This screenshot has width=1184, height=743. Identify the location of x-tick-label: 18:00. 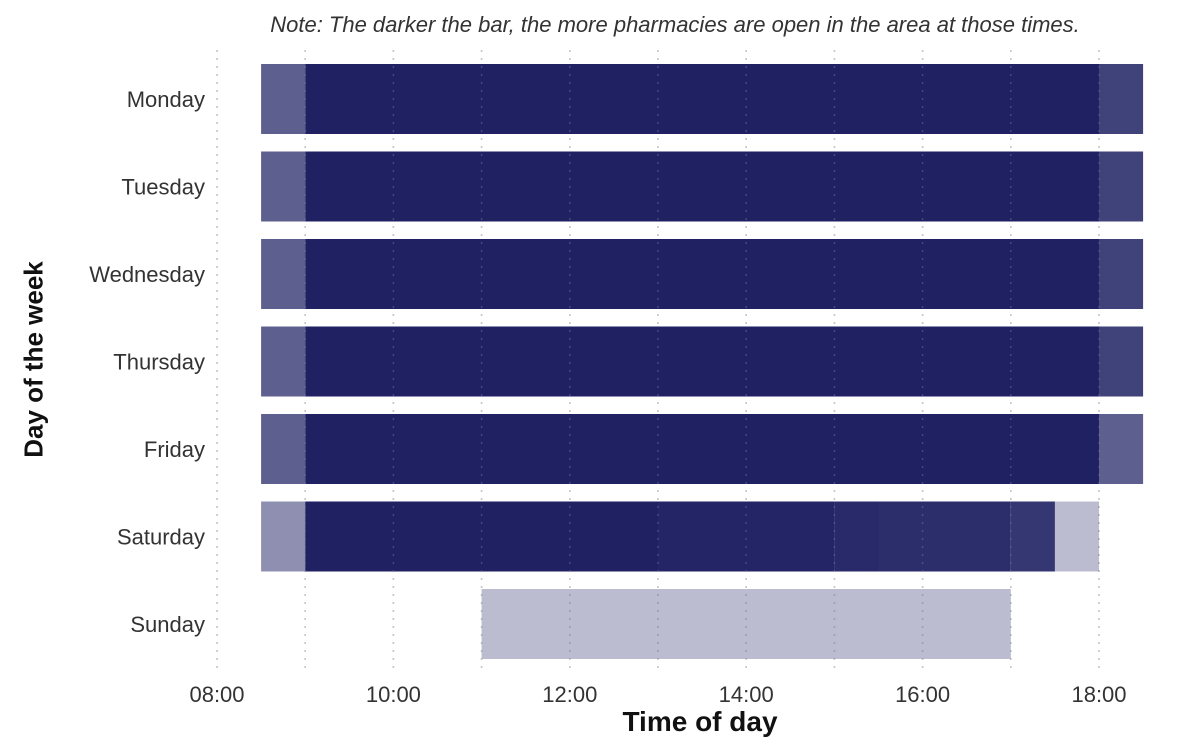
(1098, 694).